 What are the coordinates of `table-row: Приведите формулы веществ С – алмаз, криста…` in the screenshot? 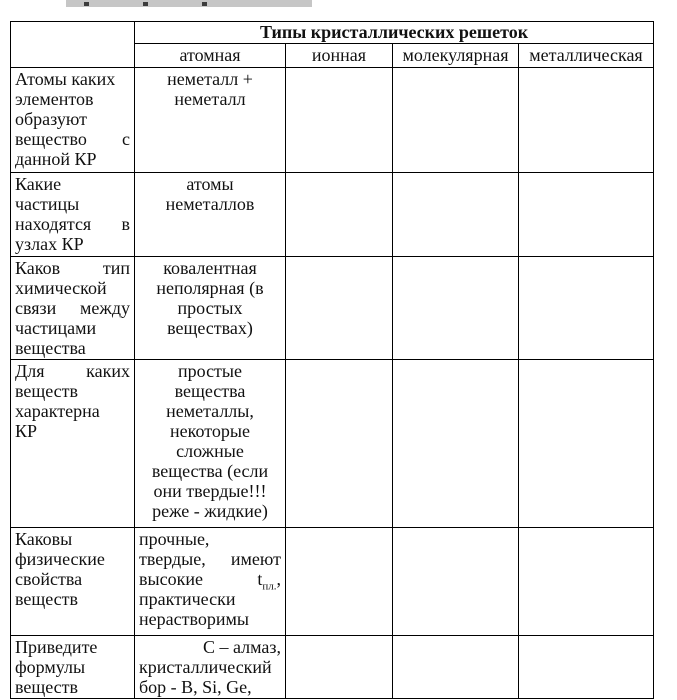 It's located at (332, 667).